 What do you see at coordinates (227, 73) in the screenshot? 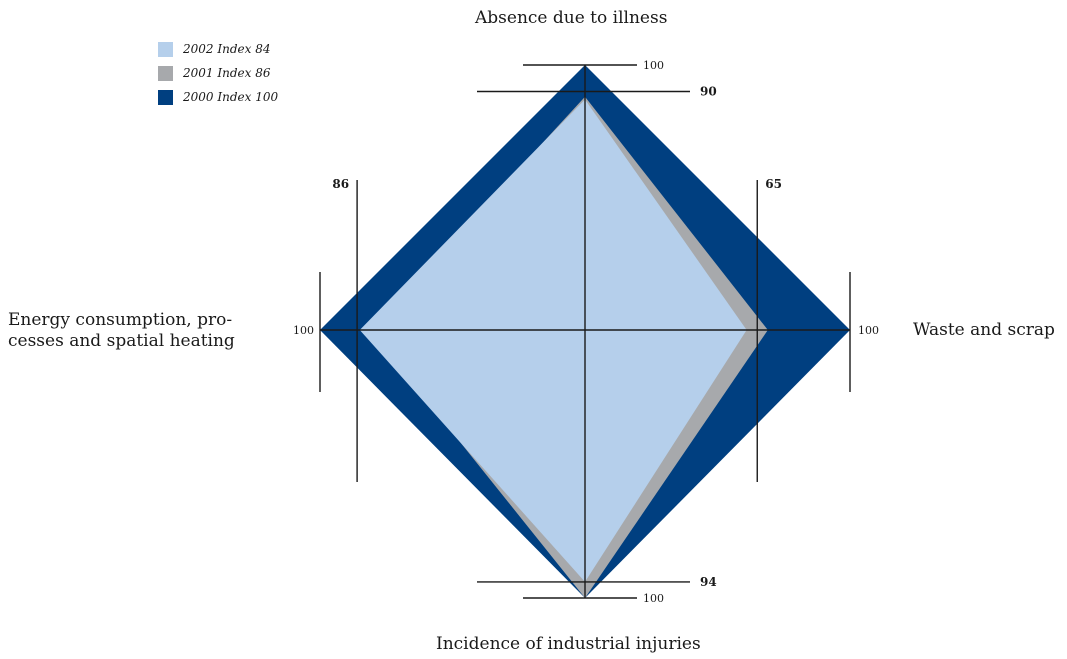
I see `legend-label-2001: 2001 Index 86` at bounding box center [227, 73].